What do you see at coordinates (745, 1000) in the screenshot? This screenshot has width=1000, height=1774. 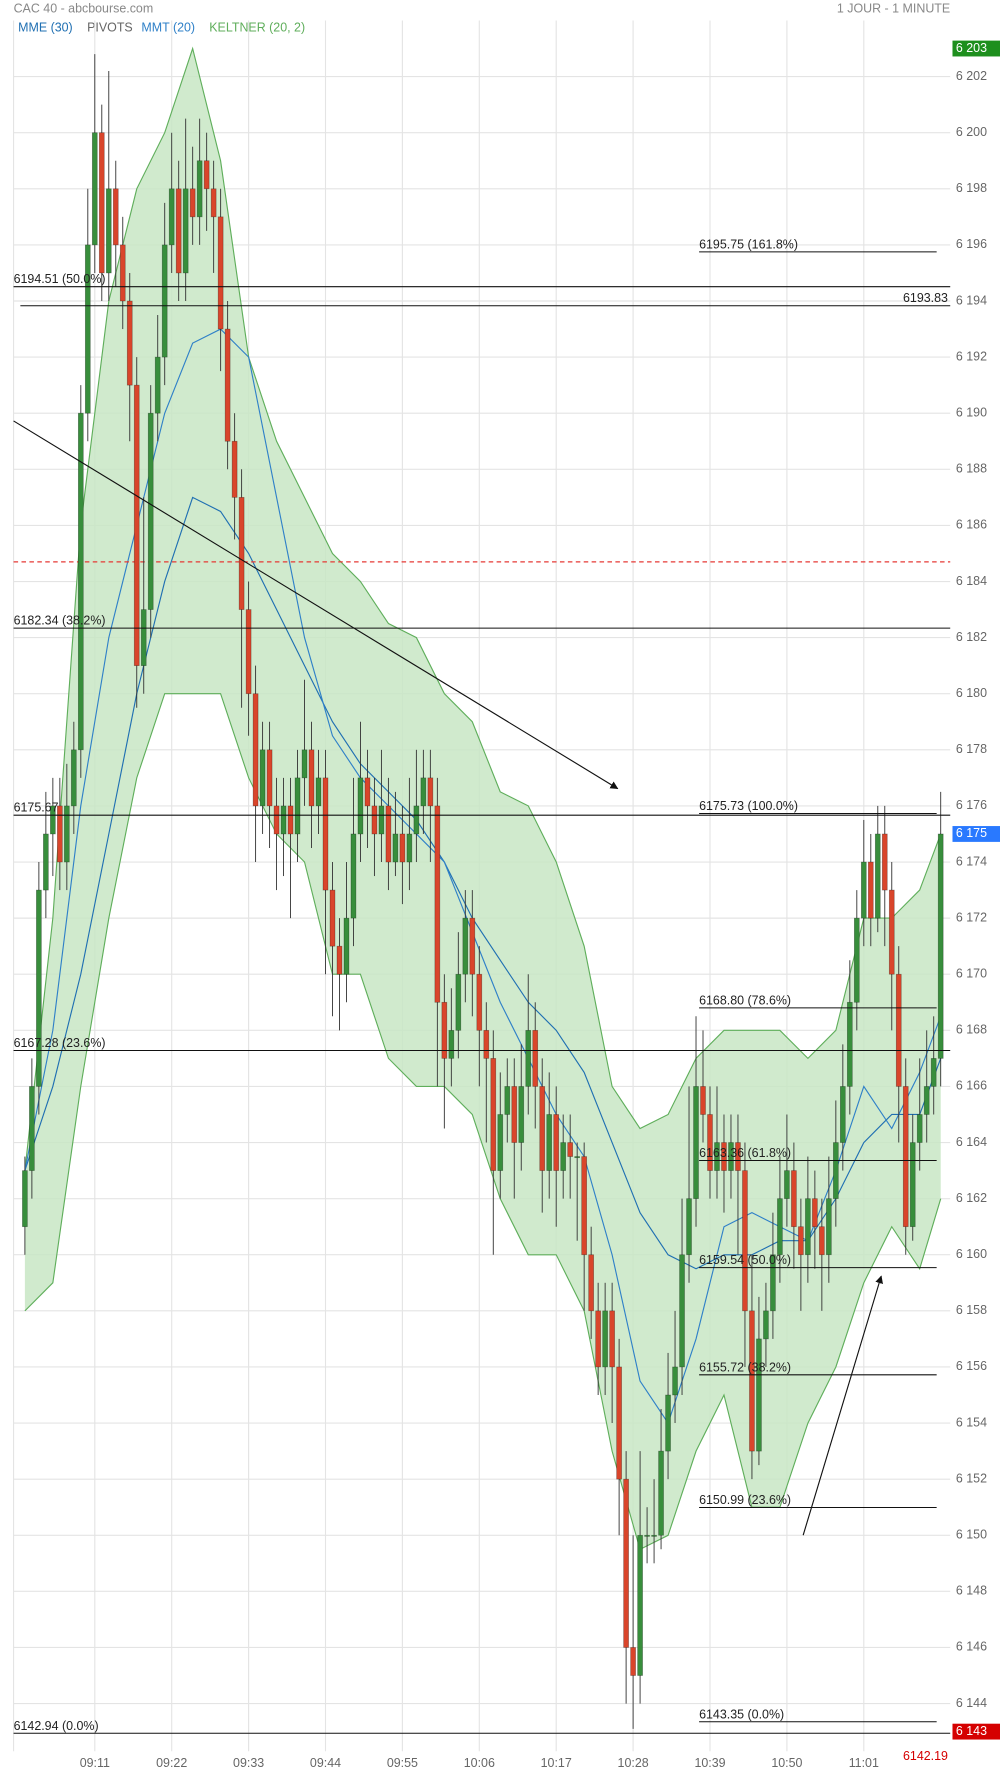 I see `fib-label: 6168.80 (78.6%)` at bounding box center [745, 1000].